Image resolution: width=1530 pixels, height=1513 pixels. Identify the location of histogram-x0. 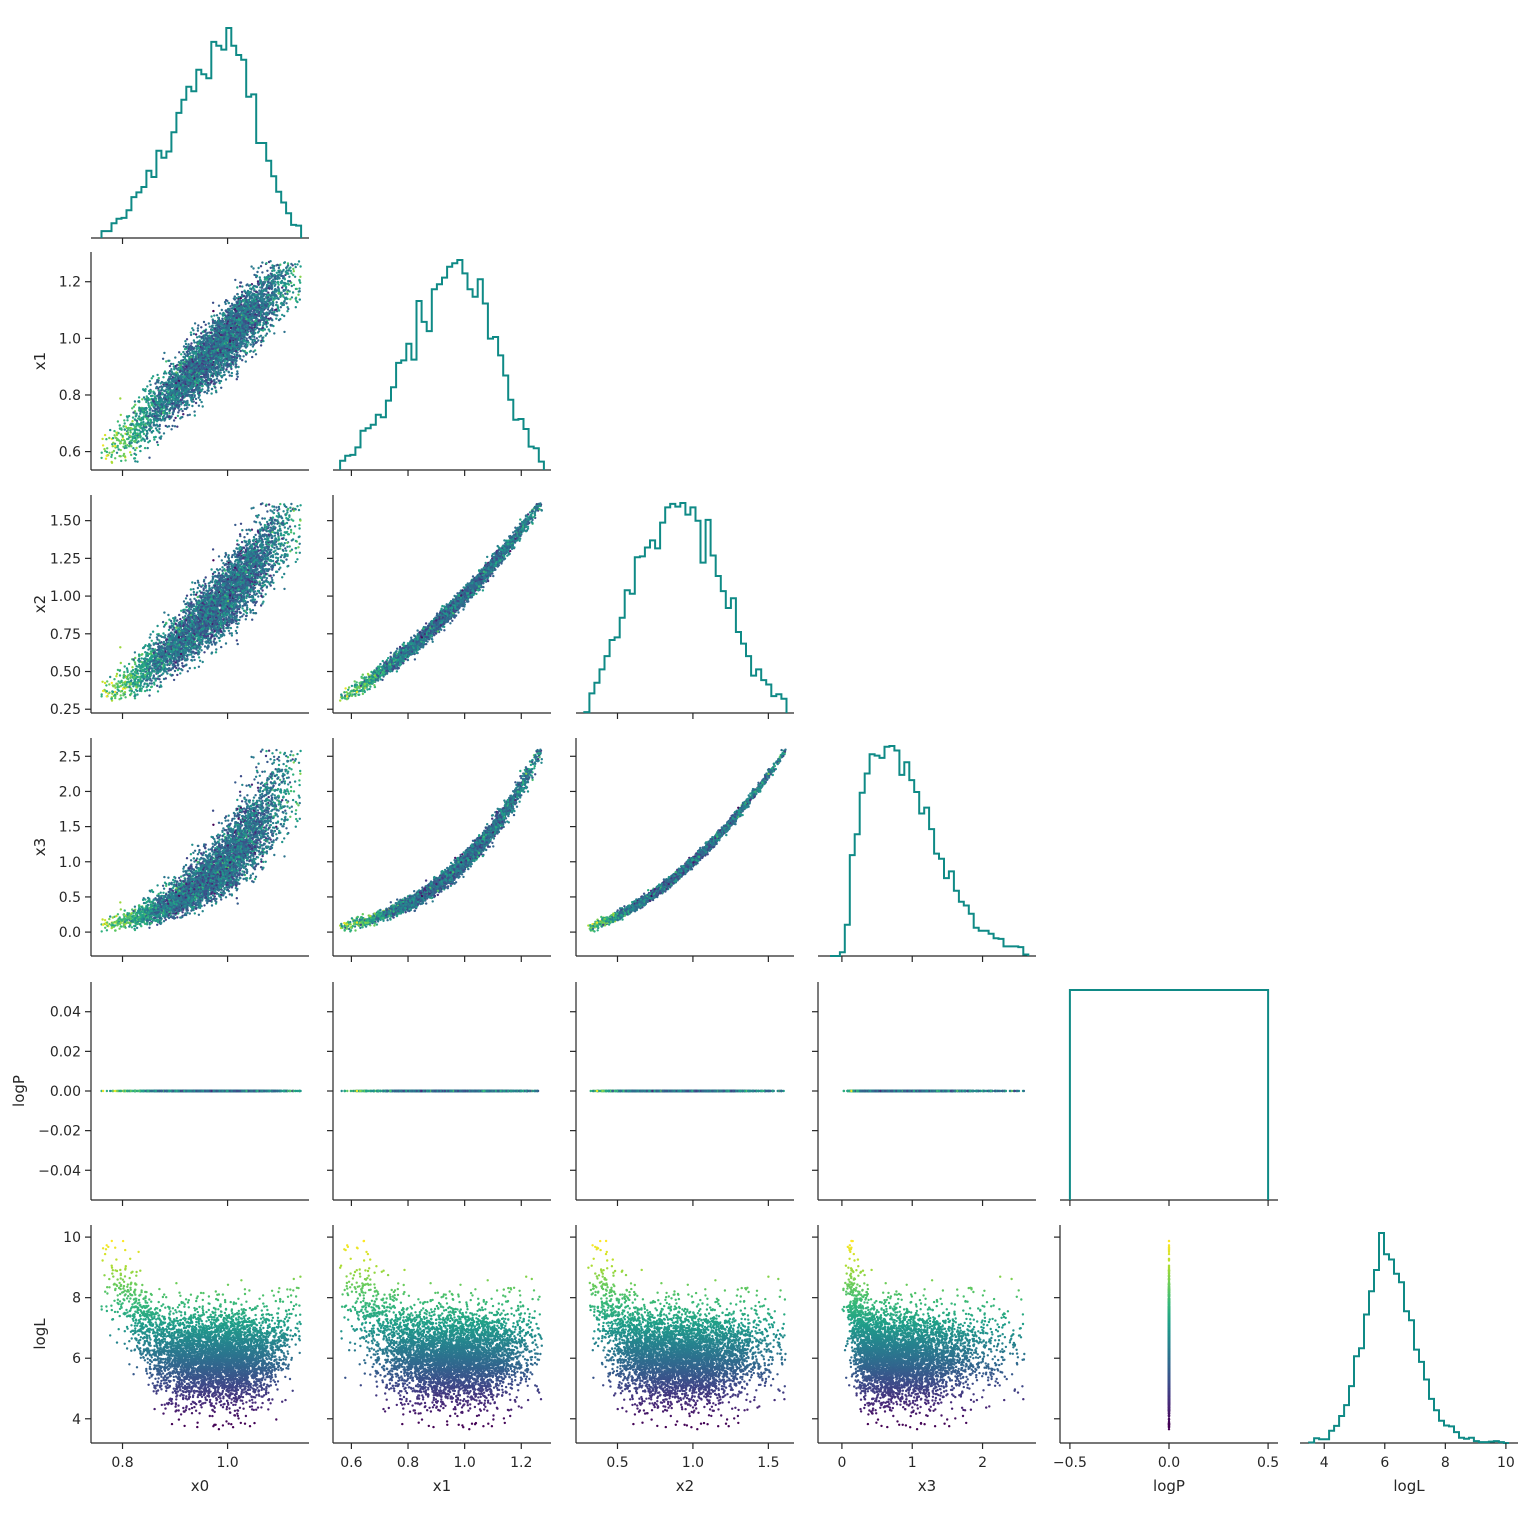
(202, 133).